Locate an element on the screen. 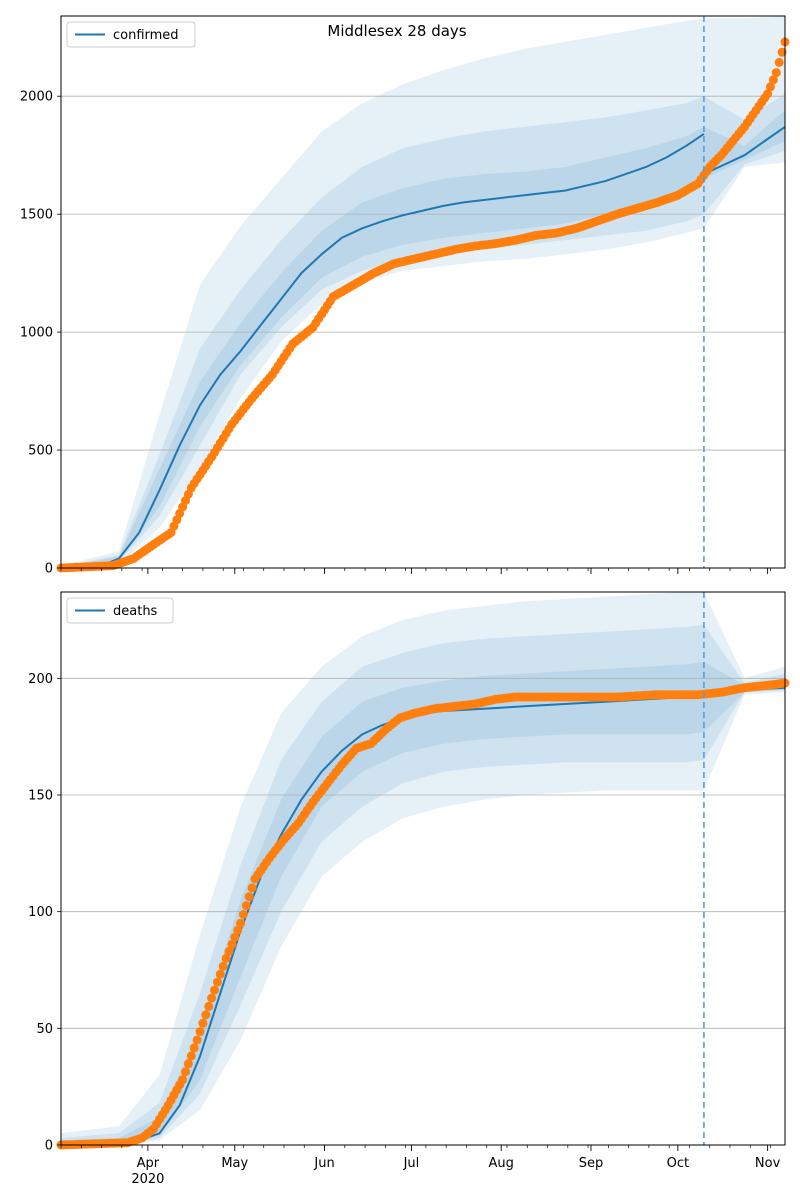 The image size is (800, 1200). y-tick-label: 1500 is located at coordinates (36, 215).